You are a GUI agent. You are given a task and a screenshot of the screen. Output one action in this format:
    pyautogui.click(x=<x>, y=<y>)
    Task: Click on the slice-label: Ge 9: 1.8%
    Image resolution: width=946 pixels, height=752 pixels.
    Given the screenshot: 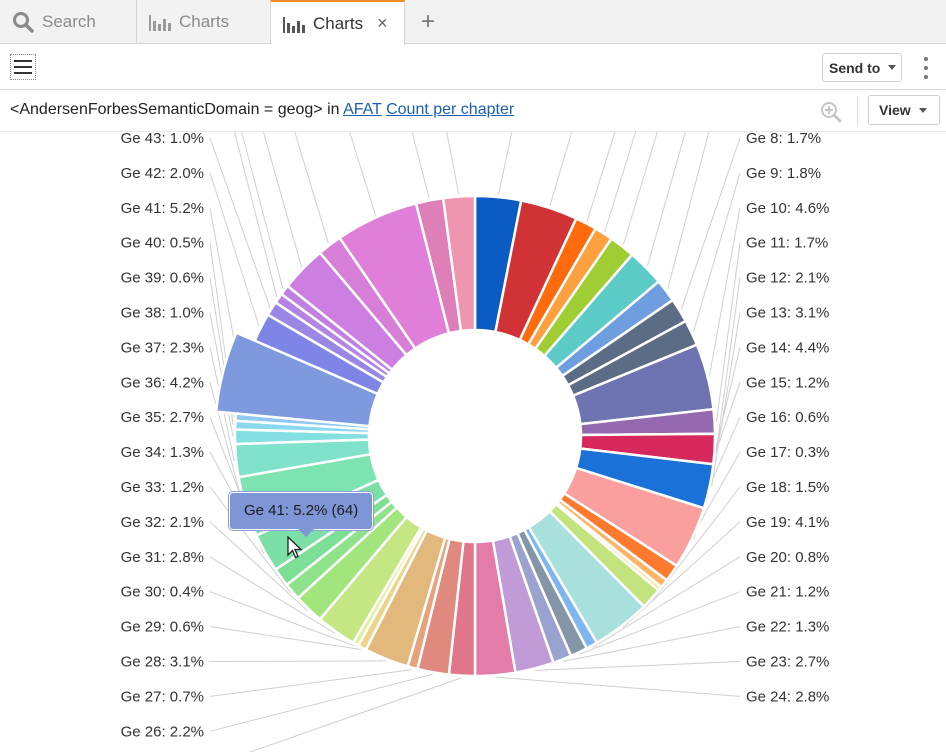 What is the action you would take?
    pyautogui.click(x=783, y=173)
    